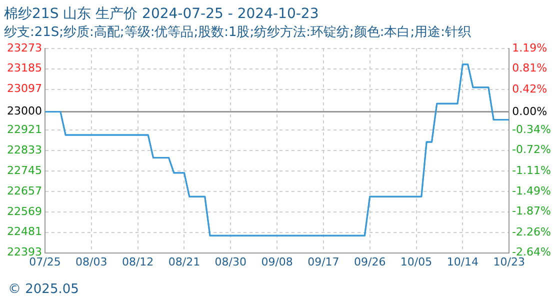 The height and width of the screenshot is (300, 560). Describe the element at coordinates (24, 47) in the screenshot. I see `y-tick-label: 23273` at that location.